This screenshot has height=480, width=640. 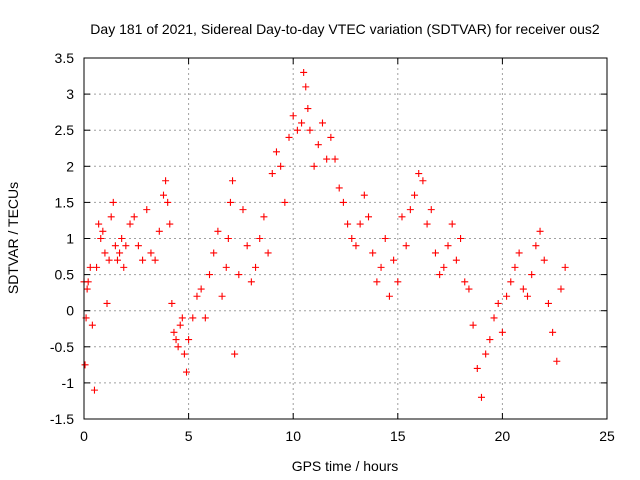 What do you see at coordinates (13, 238) in the screenshot?
I see `y-axis-label: SDTVAR / TECUs` at bounding box center [13, 238].